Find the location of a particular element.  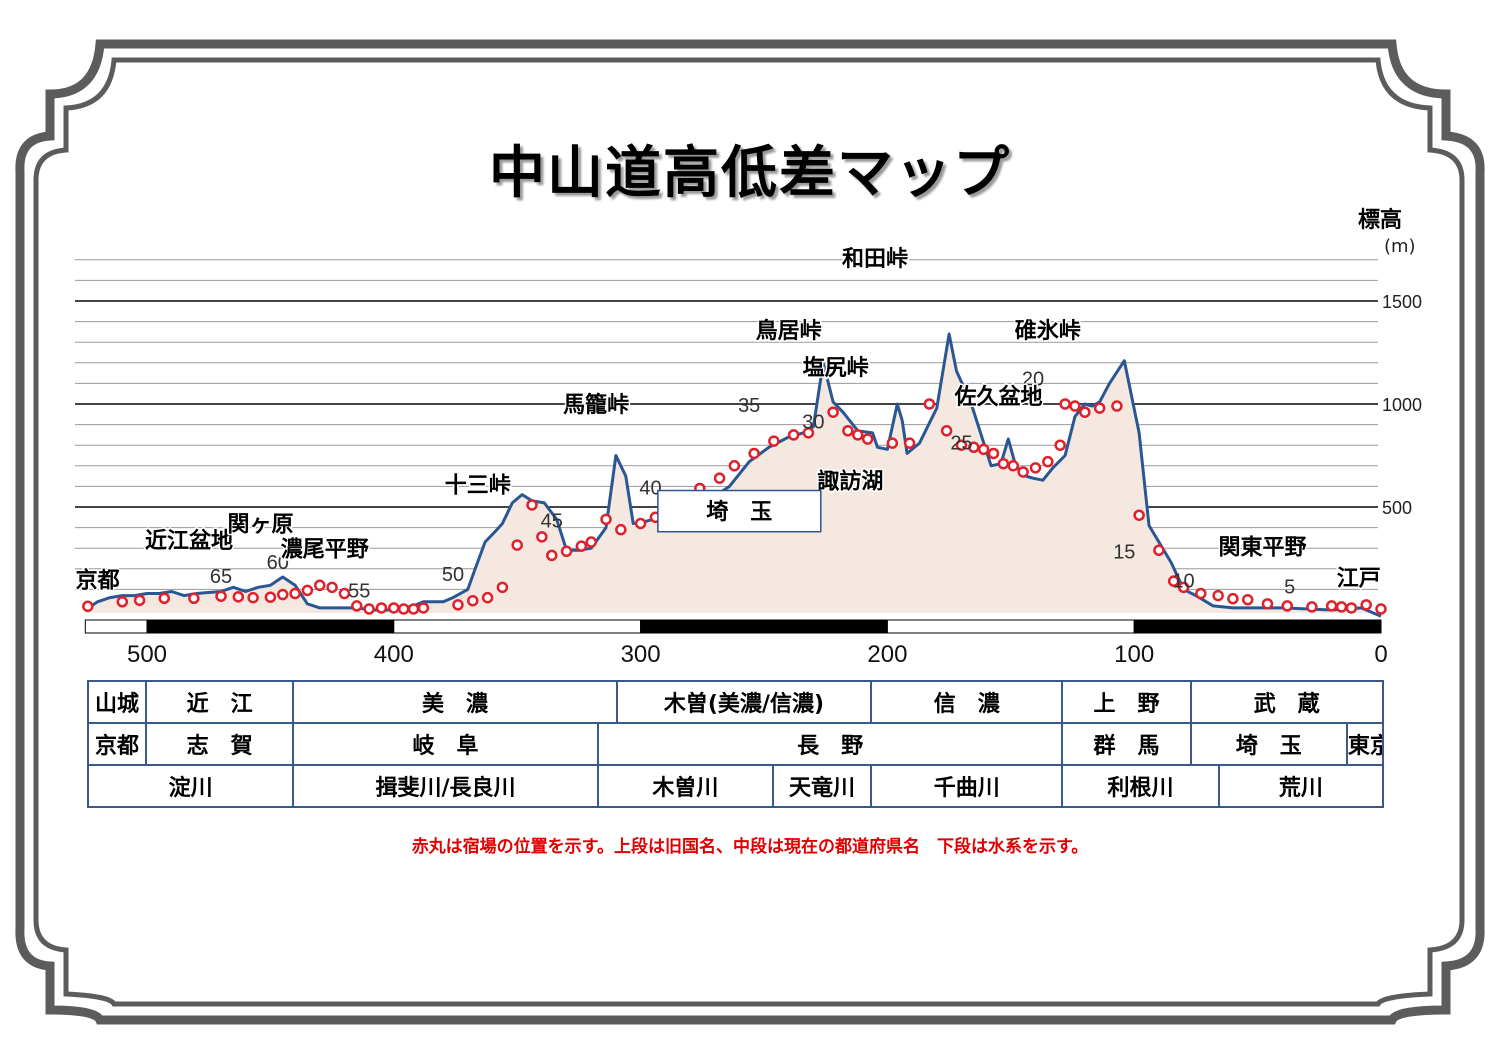

place-label: 近江盆地 is located at coordinates (189, 541).